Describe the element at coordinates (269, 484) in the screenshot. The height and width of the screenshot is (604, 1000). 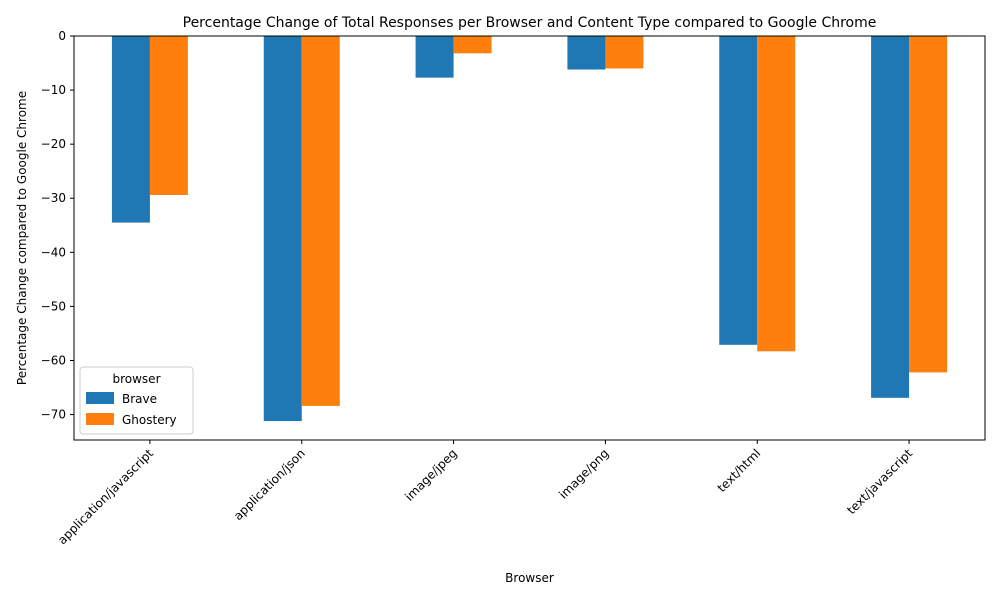
I see `x-tick-label: application/json` at that location.